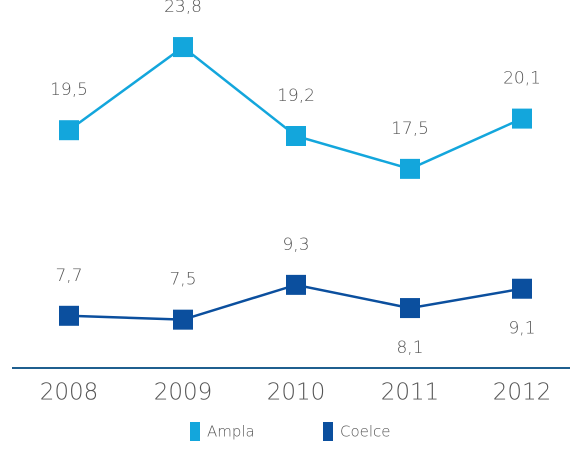 The image size is (580, 469). I want to click on data-label: 19,5, so click(69, 90).